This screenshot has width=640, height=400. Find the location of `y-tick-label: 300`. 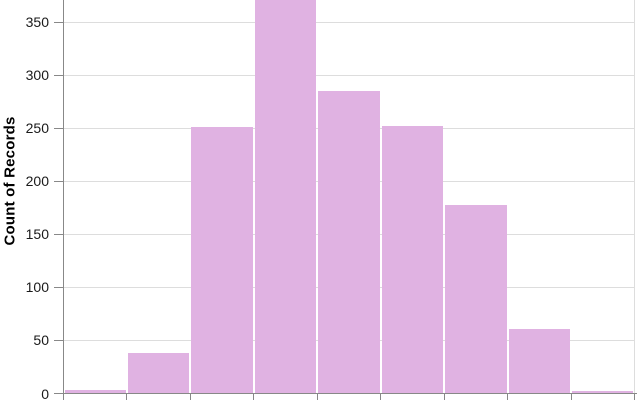

y-tick-label: 300 is located at coordinates (37, 75).